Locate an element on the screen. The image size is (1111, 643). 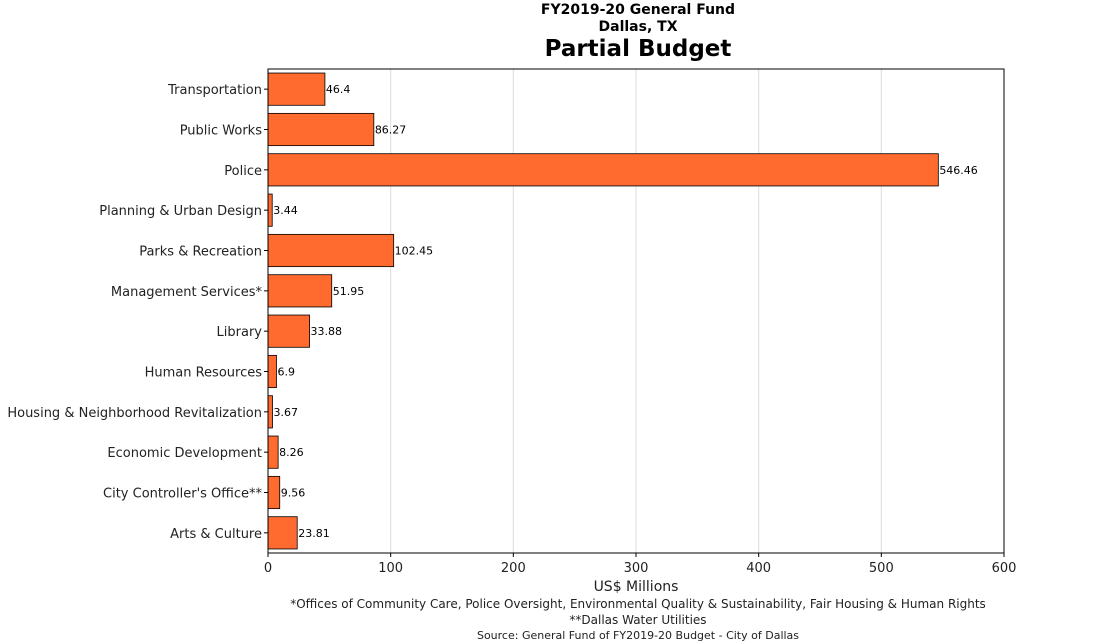
category-label: Public Works is located at coordinates (221, 131).